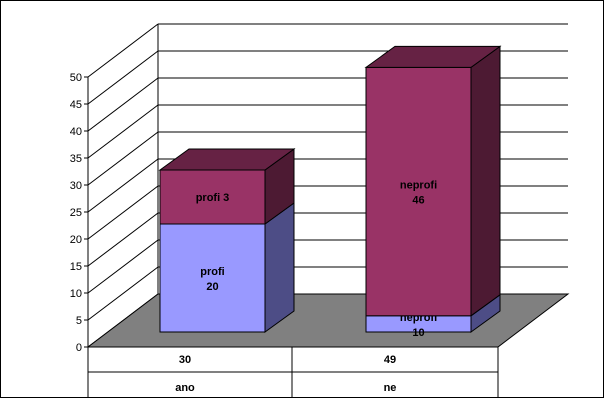  What do you see at coordinates (390, 360) in the screenshot?
I see `category-total-label: 49` at bounding box center [390, 360].